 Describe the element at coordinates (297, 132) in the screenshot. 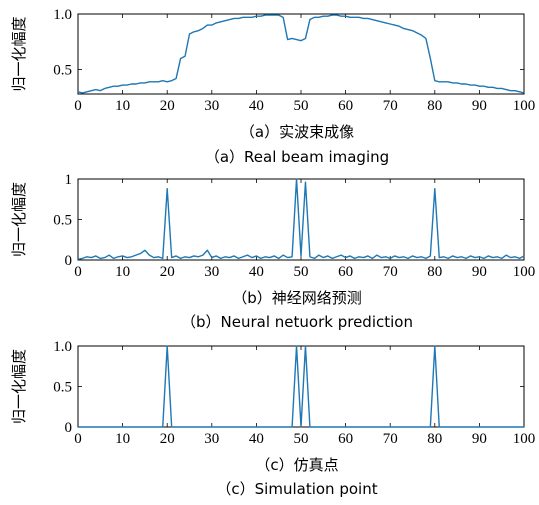

I see `caption-chinese: （a）实波束成像` at that location.